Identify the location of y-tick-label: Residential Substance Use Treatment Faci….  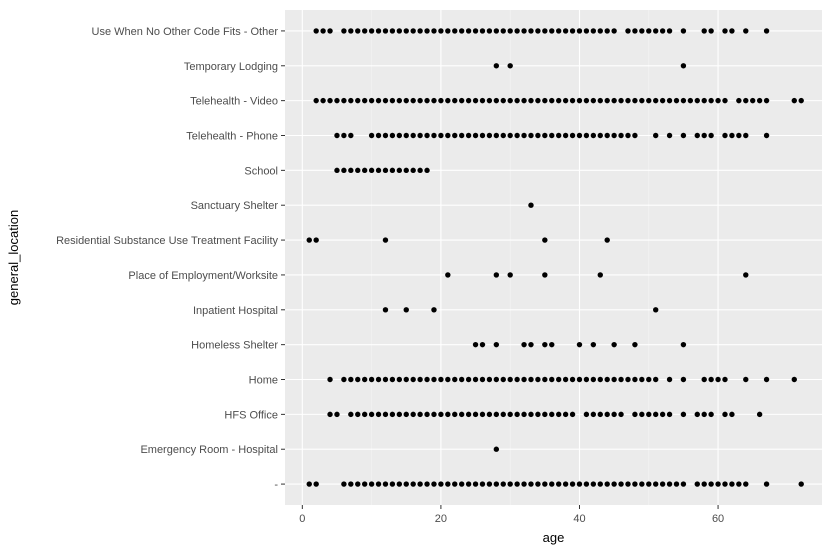
(167, 241).